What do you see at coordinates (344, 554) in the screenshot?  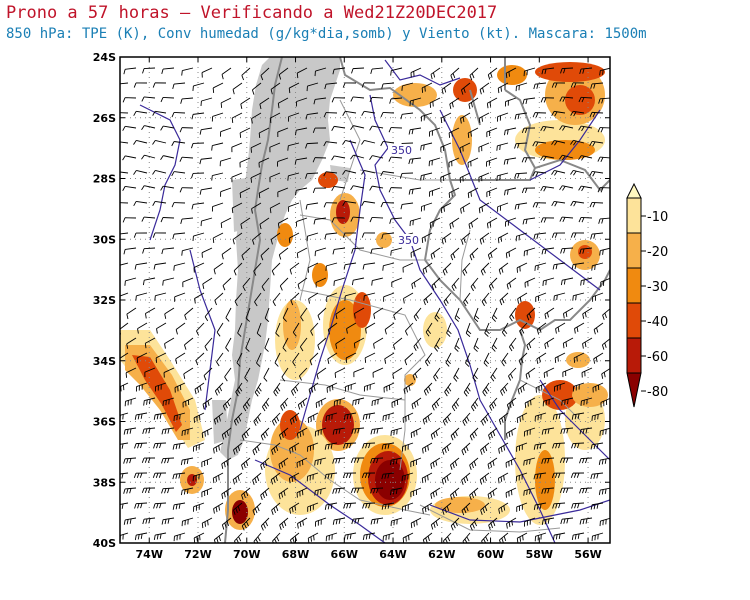 I see `lon-tick-label: 66W` at bounding box center [344, 554].